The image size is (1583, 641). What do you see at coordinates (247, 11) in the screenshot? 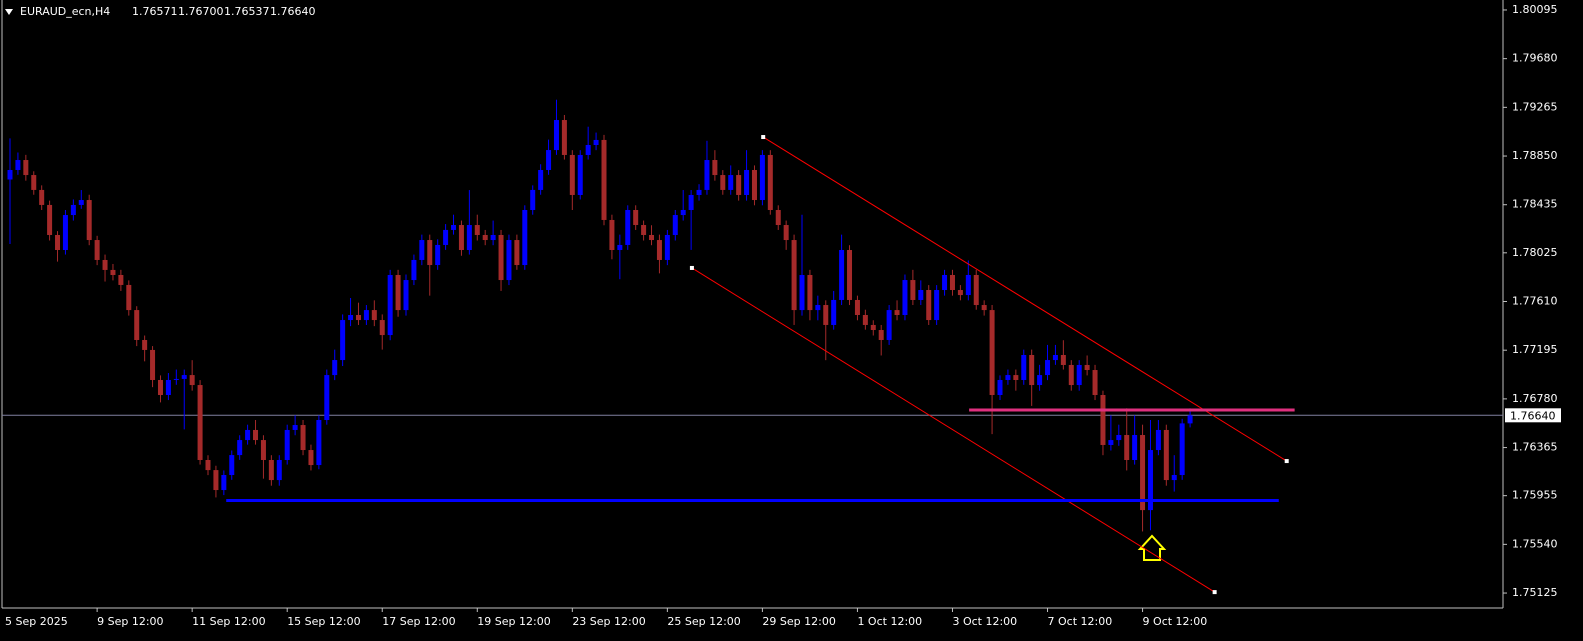
I see `header-value: 1.76537` at bounding box center [247, 11].